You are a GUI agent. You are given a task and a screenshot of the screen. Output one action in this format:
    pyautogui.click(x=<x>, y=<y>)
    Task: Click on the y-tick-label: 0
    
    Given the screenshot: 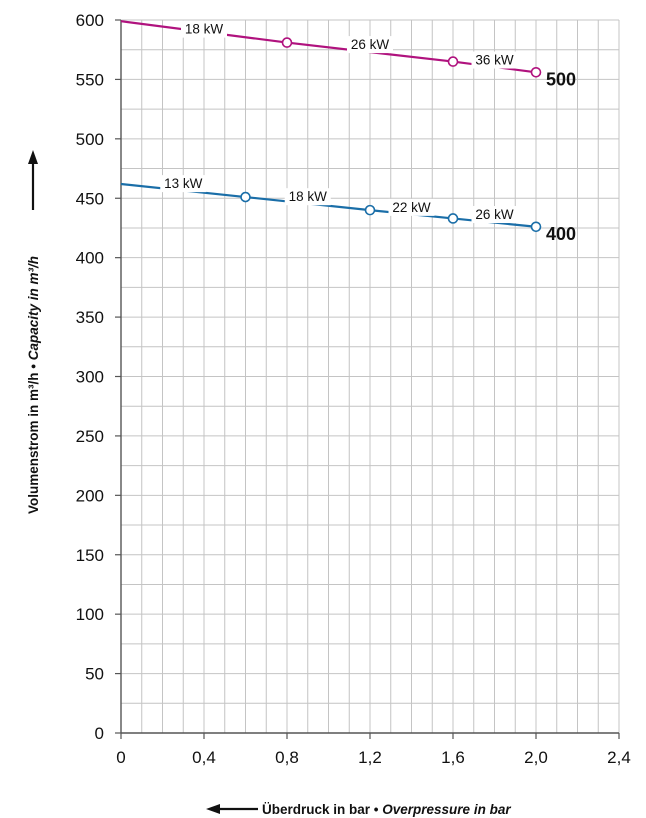 What is the action you would take?
    pyautogui.click(x=99, y=733)
    